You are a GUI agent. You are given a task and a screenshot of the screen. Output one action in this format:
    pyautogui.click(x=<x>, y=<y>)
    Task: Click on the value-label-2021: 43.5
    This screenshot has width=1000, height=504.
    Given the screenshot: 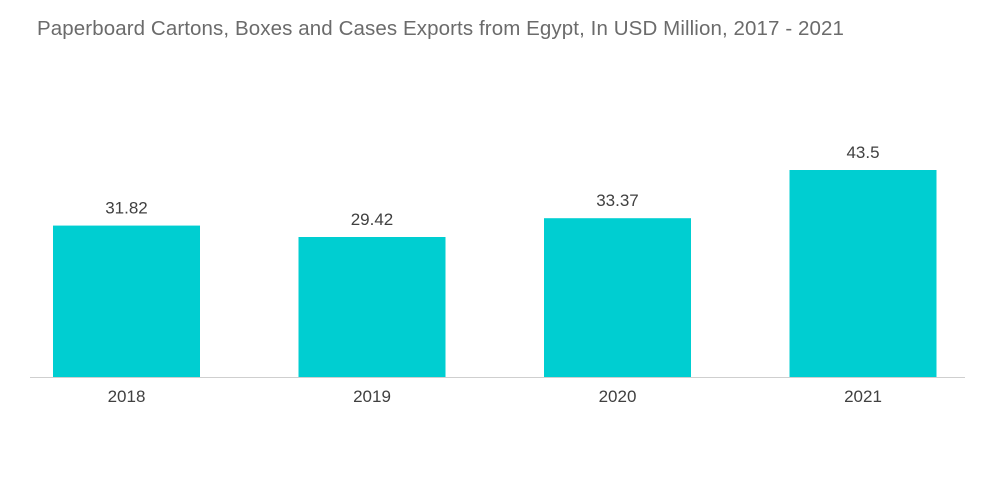 What is the action you would take?
    pyautogui.click(x=862, y=152)
    